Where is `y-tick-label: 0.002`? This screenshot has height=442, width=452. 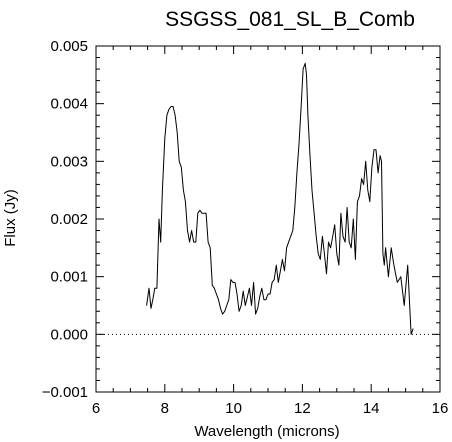 y-tick-label: 0.002 is located at coordinates (69, 219).